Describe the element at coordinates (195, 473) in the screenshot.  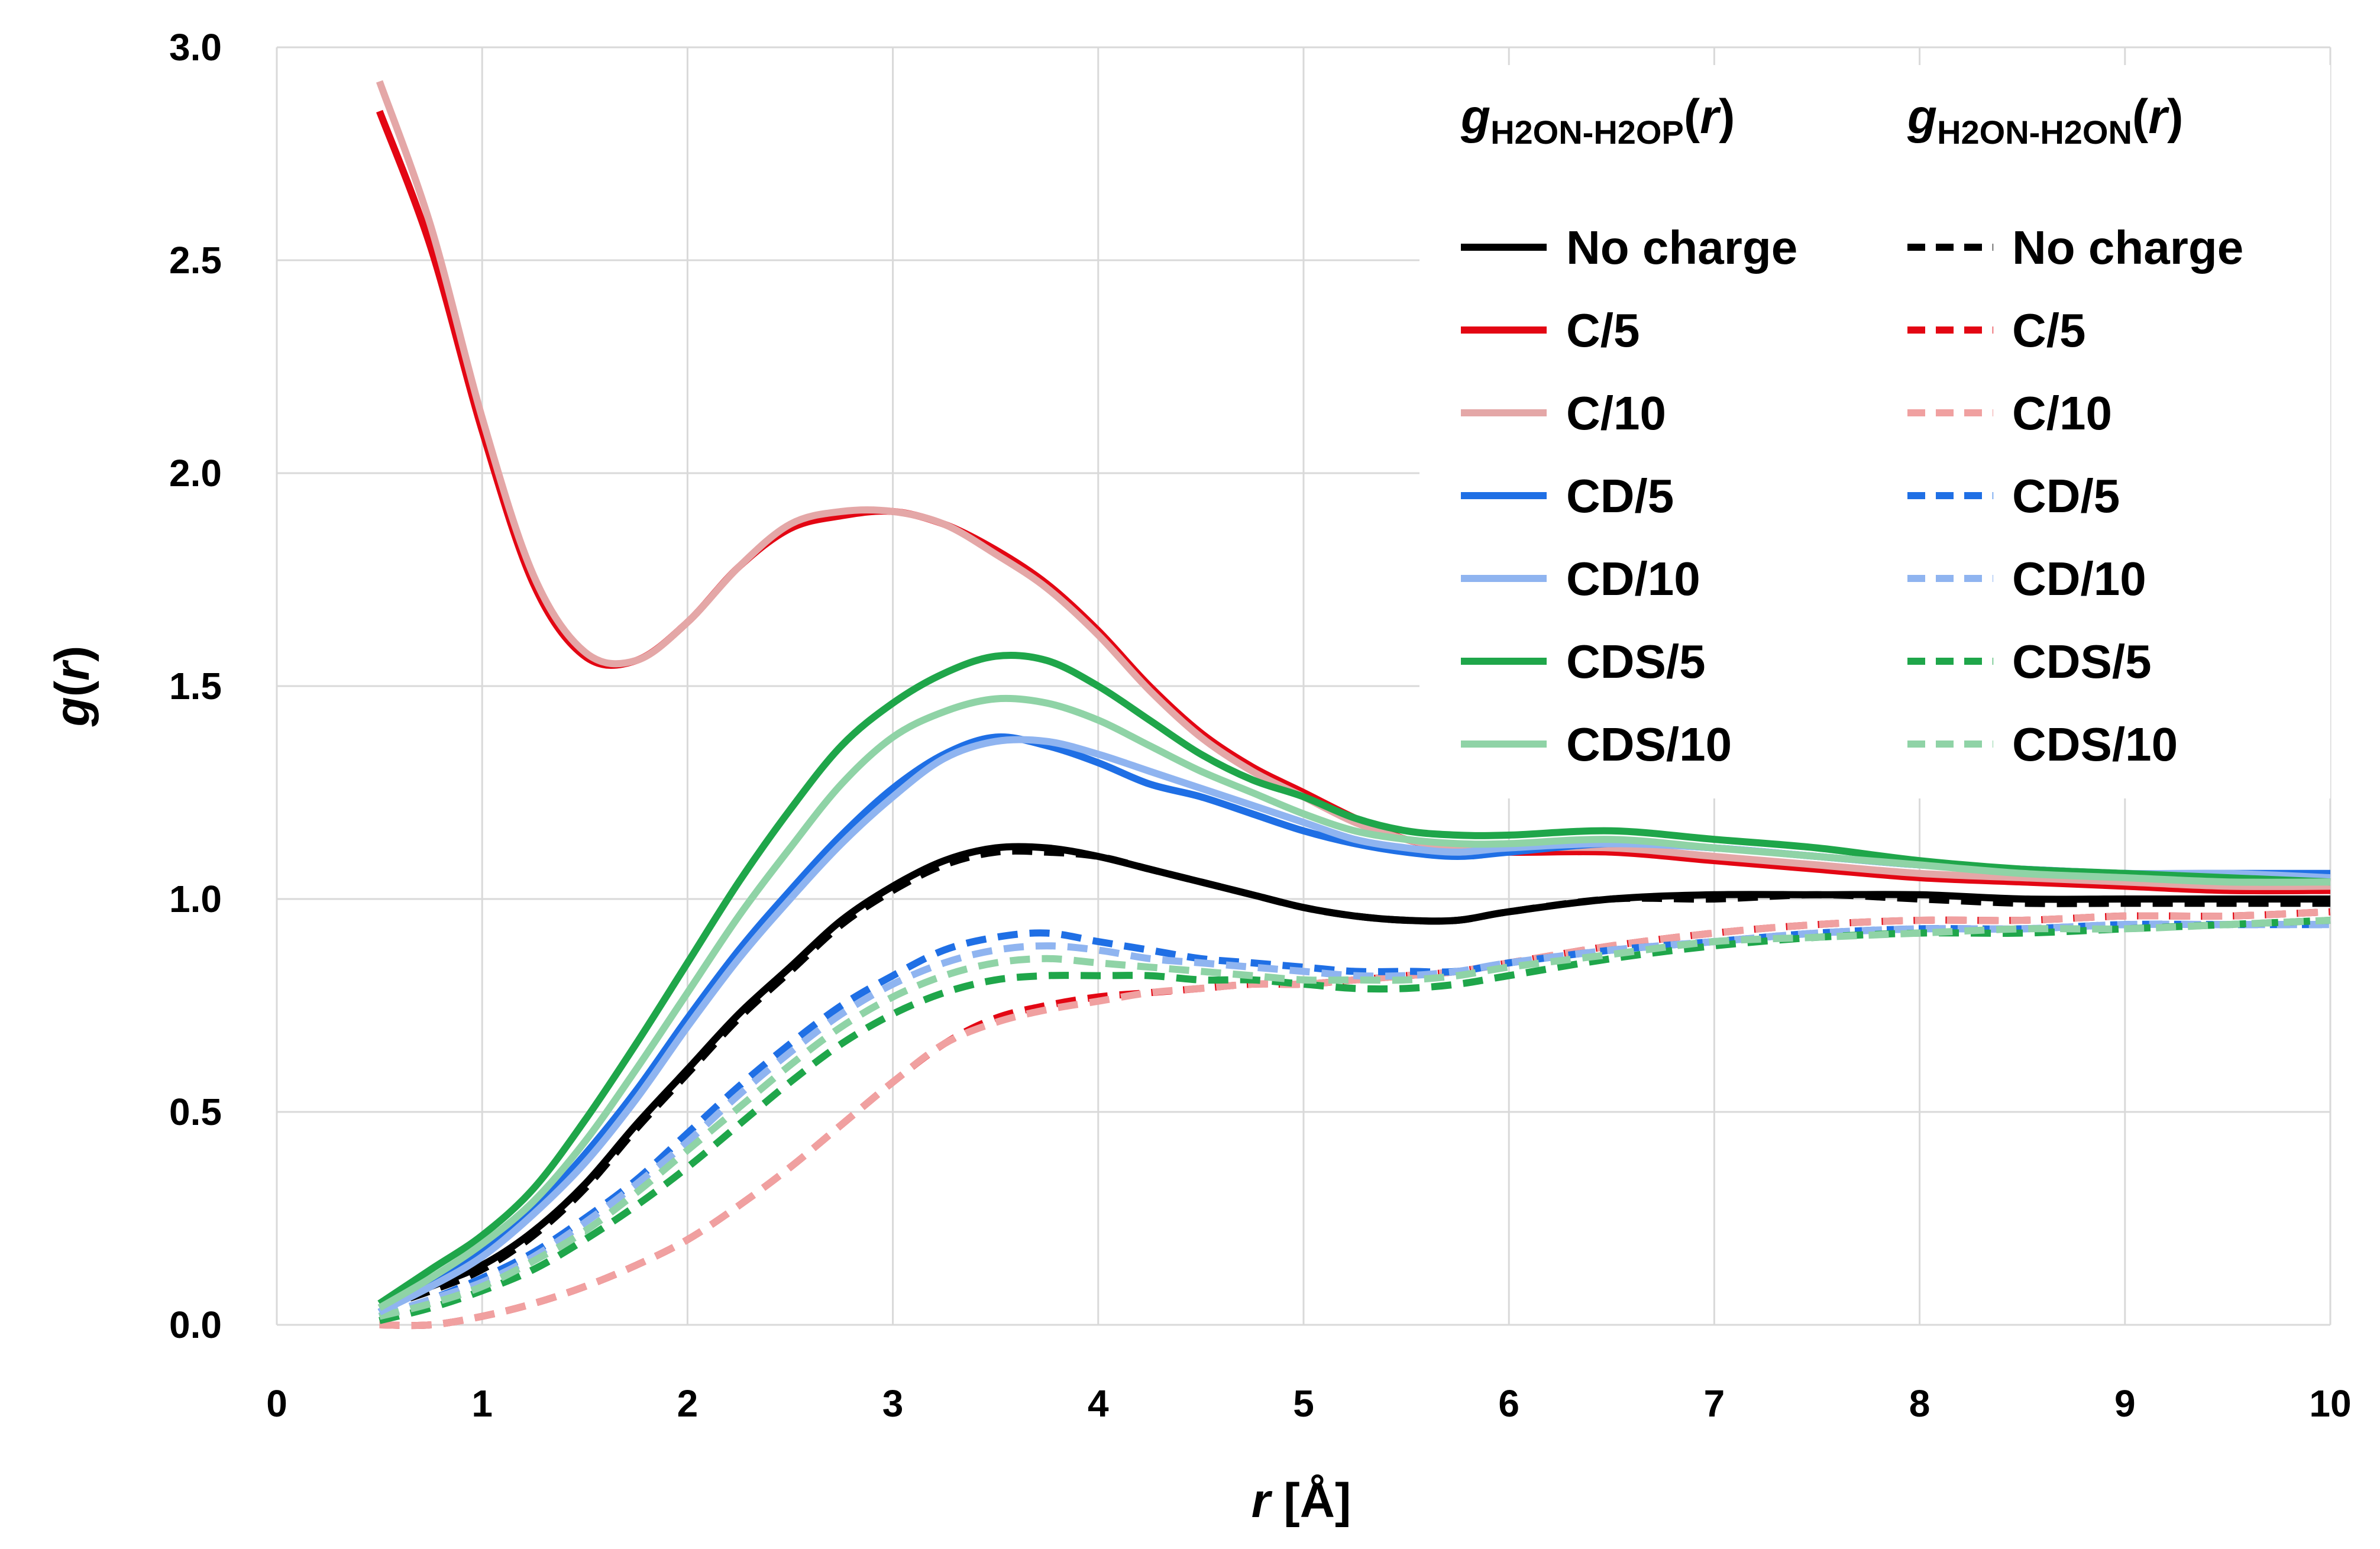
I see `y-tick-label-4: 2.0` at that location.